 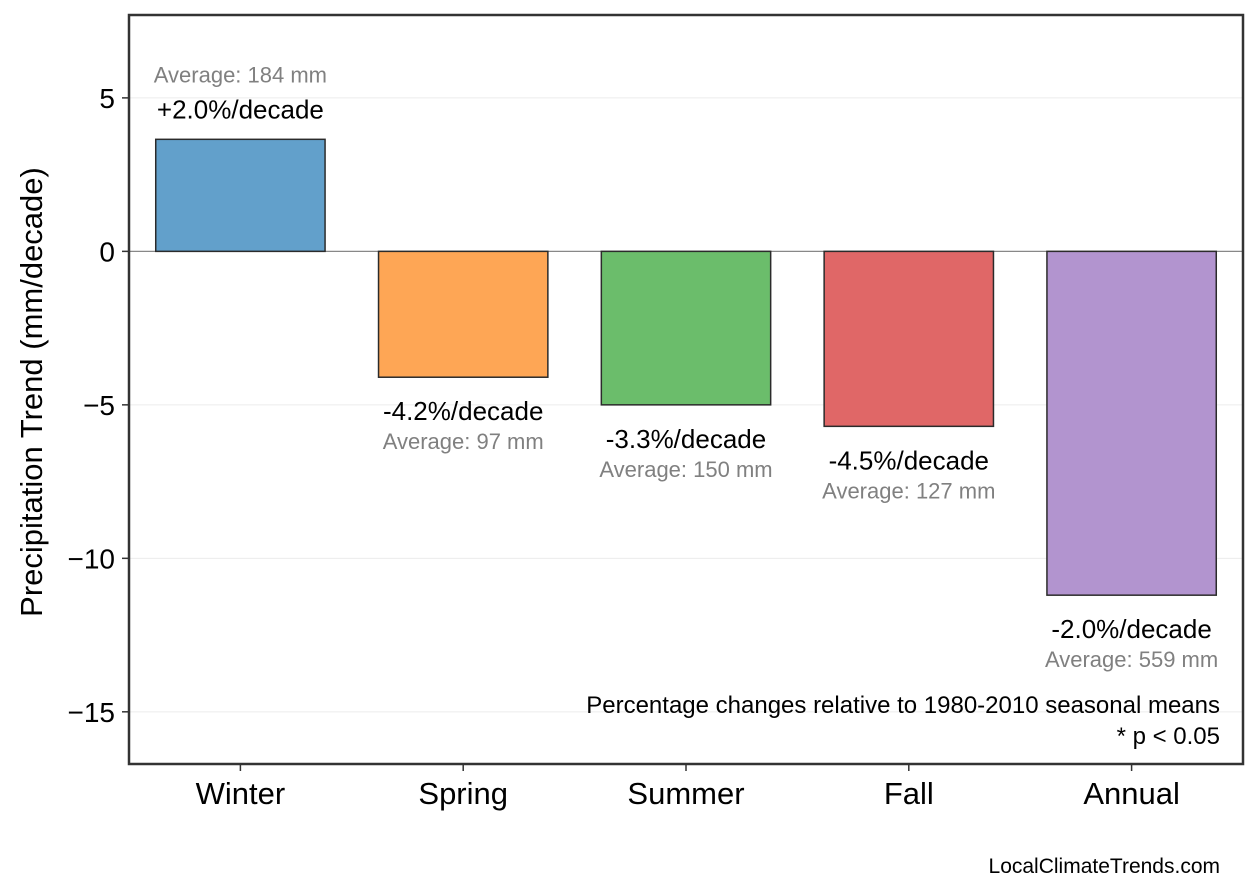 I want to click on y-tick-label: 0, so click(x=107, y=251).